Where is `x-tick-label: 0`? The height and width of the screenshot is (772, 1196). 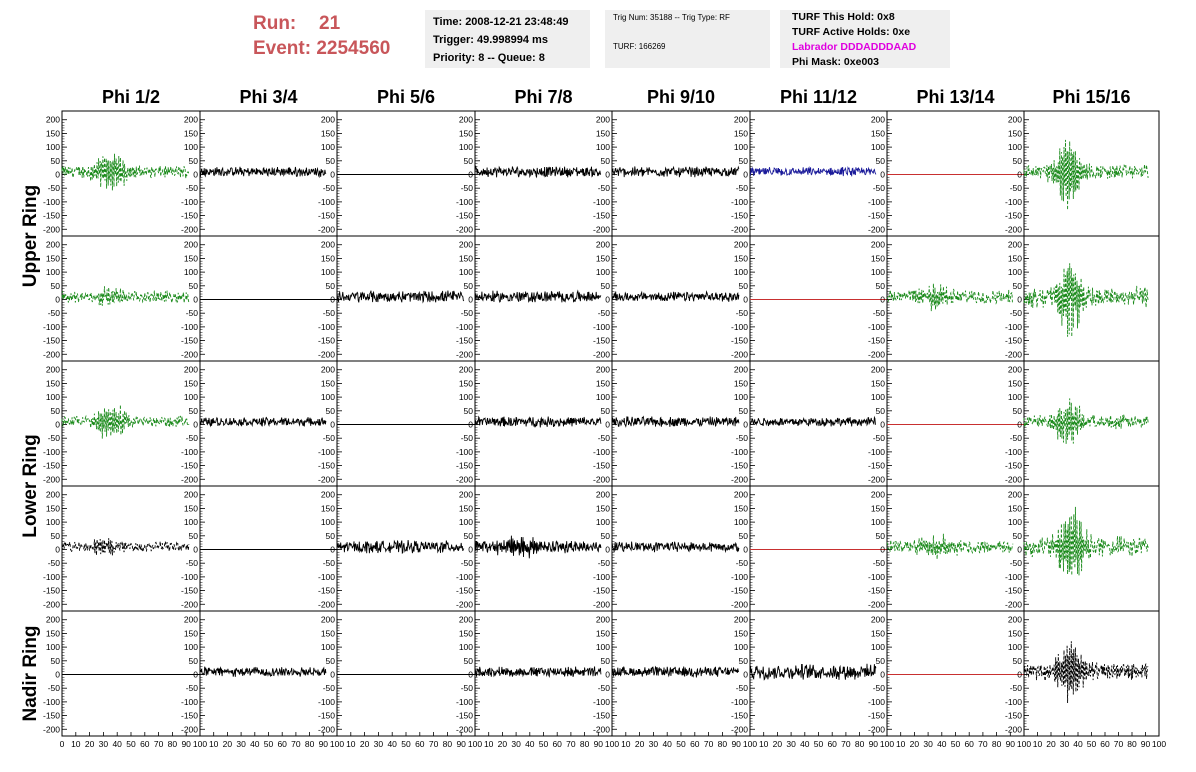
x-tick-label: 0 is located at coordinates (62, 744).